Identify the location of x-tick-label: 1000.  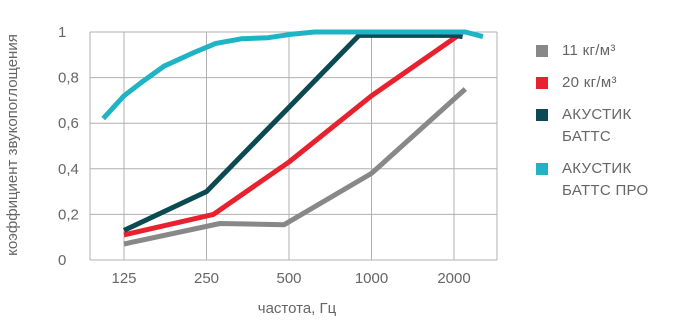
(371, 278).